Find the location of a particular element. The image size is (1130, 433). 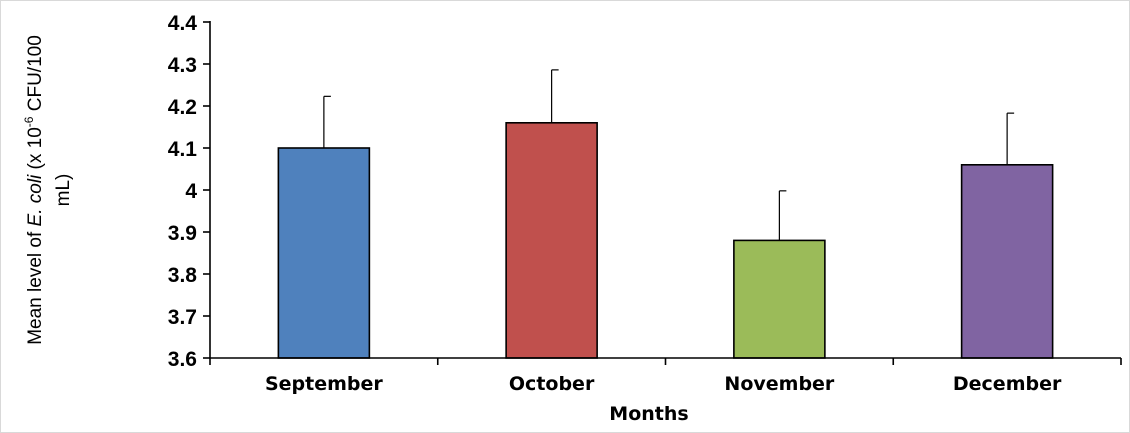

y-tick-label: 3.8 is located at coordinates (183, 275).